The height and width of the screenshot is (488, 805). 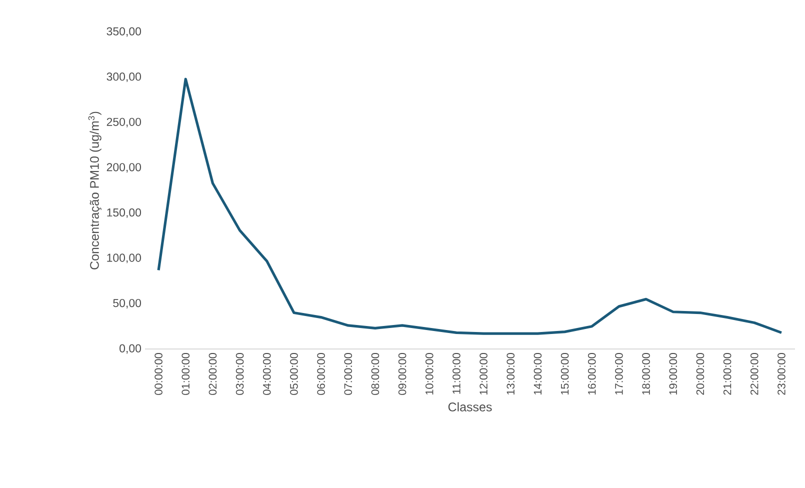 I want to click on y-axis-title: Concentração PM10 (ug/m$^{3}$), so click(x=95, y=191).